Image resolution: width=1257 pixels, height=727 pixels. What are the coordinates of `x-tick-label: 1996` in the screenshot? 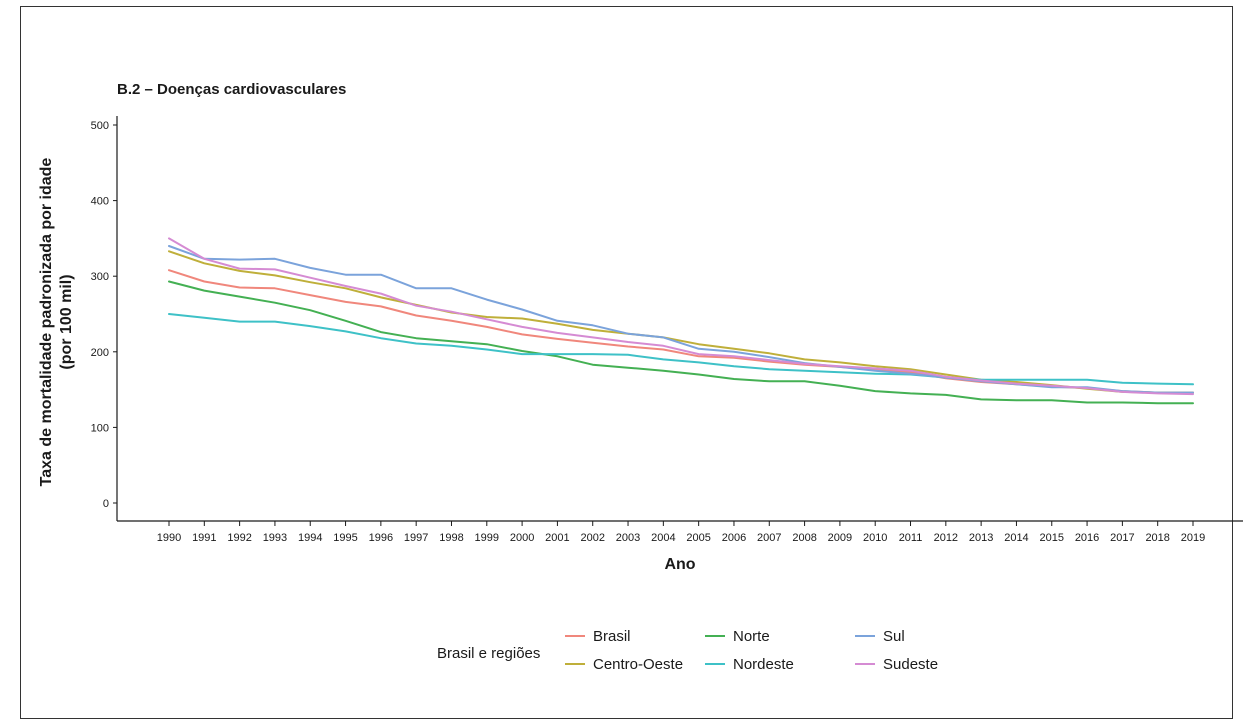 It's located at (381, 538).